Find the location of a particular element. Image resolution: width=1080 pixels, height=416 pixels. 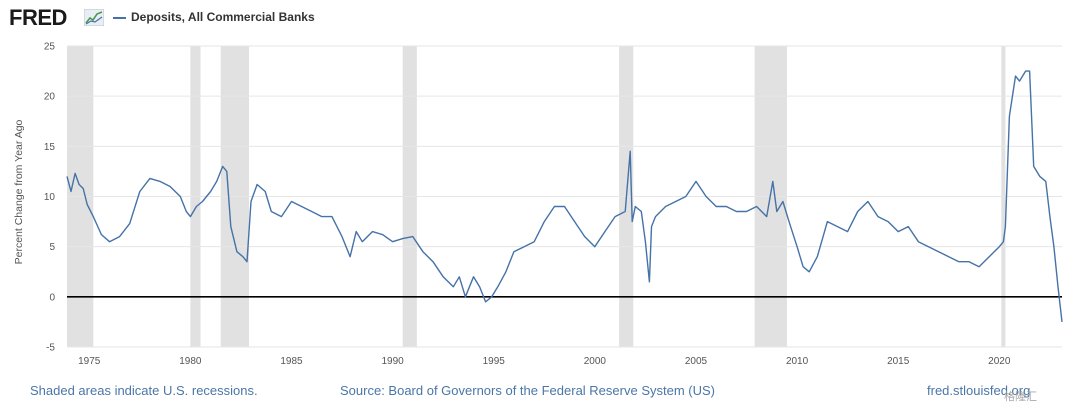

y-tick-label: 0 is located at coordinates (52, 297).